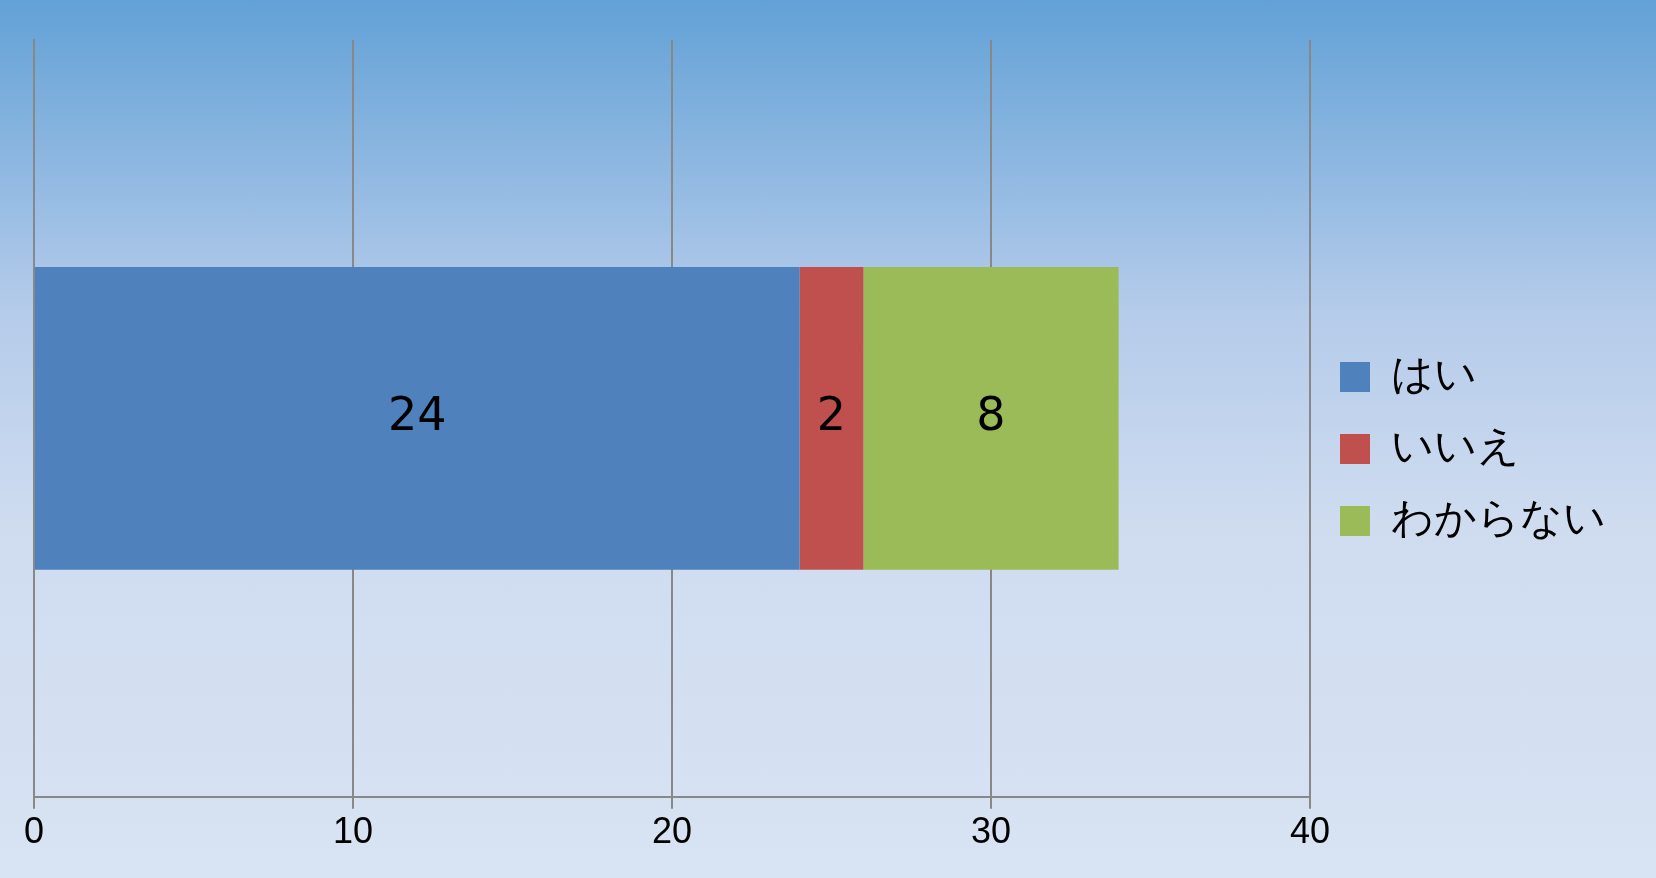 This screenshot has width=1656, height=878. What do you see at coordinates (353, 831) in the screenshot?
I see `x-tick-label: 10` at bounding box center [353, 831].